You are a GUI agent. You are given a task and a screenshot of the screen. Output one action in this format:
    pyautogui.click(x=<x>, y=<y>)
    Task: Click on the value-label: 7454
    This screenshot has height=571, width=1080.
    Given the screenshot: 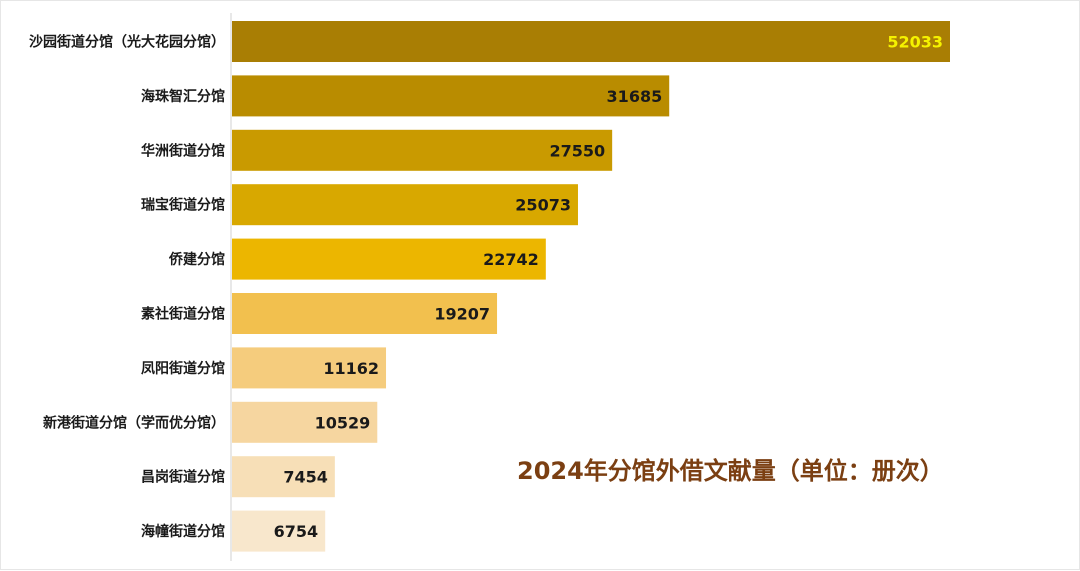 What is the action you would take?
    pyautogui.click(x=305, y=477)
    